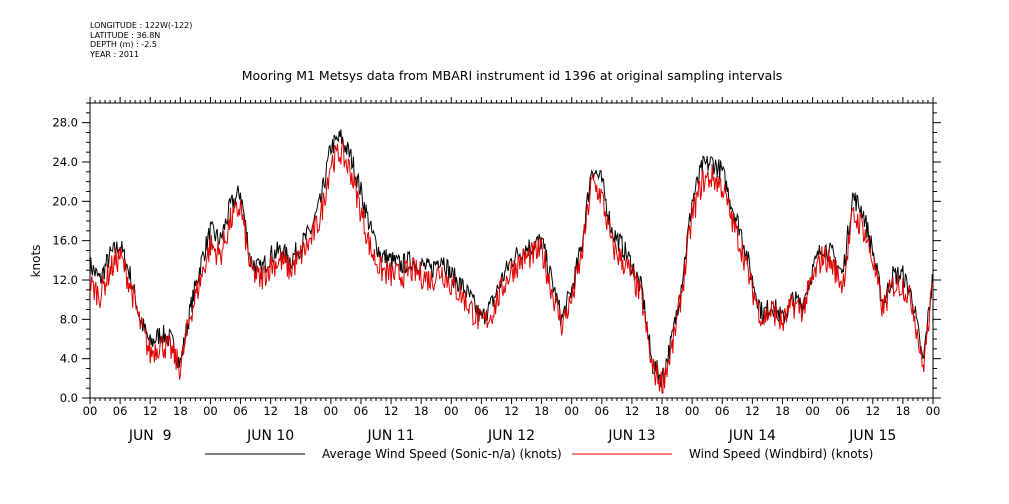 This screenshot has height=504, width=1009. I want to click on day-label: JUN 11, so click(391, 436).